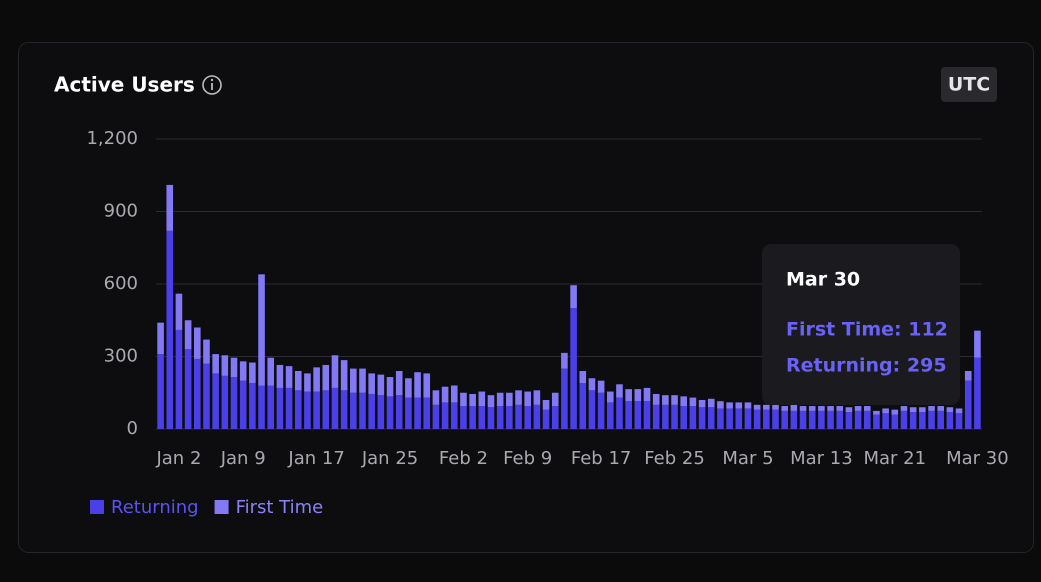 Image resolution: width=1041 pixels, height=582 pixels. What do you see at coordinates (977, 458) in the screenshot?
I see `x-tick-label: Mar 30` at bounding box center [977, 458].